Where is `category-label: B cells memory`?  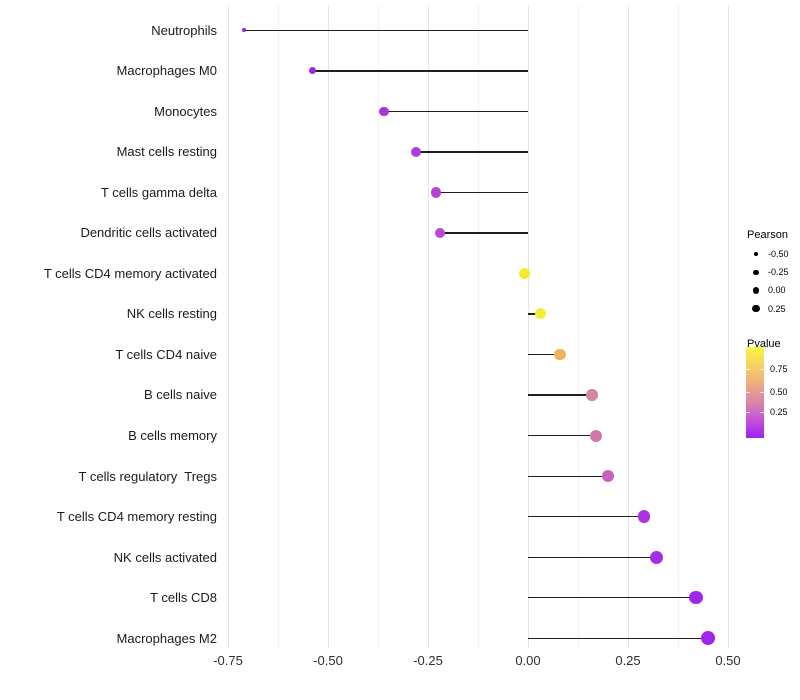
category-label: B cells memory is located at coordinates (172, 435).